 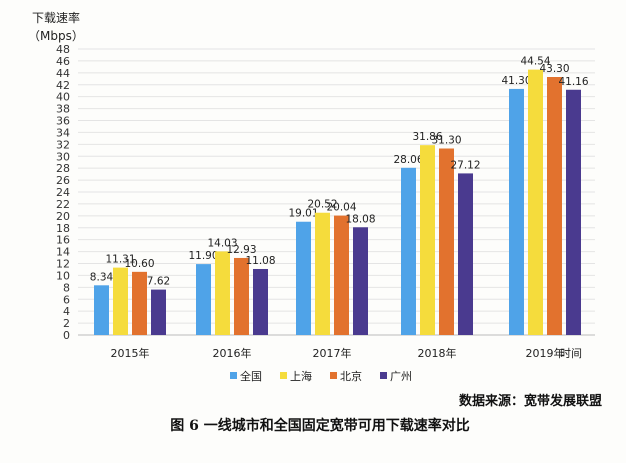 What do you see at coordinates (66, 287) in the screenshot?
I see `y-tick-label: 8` at bounding box center [66, 287].